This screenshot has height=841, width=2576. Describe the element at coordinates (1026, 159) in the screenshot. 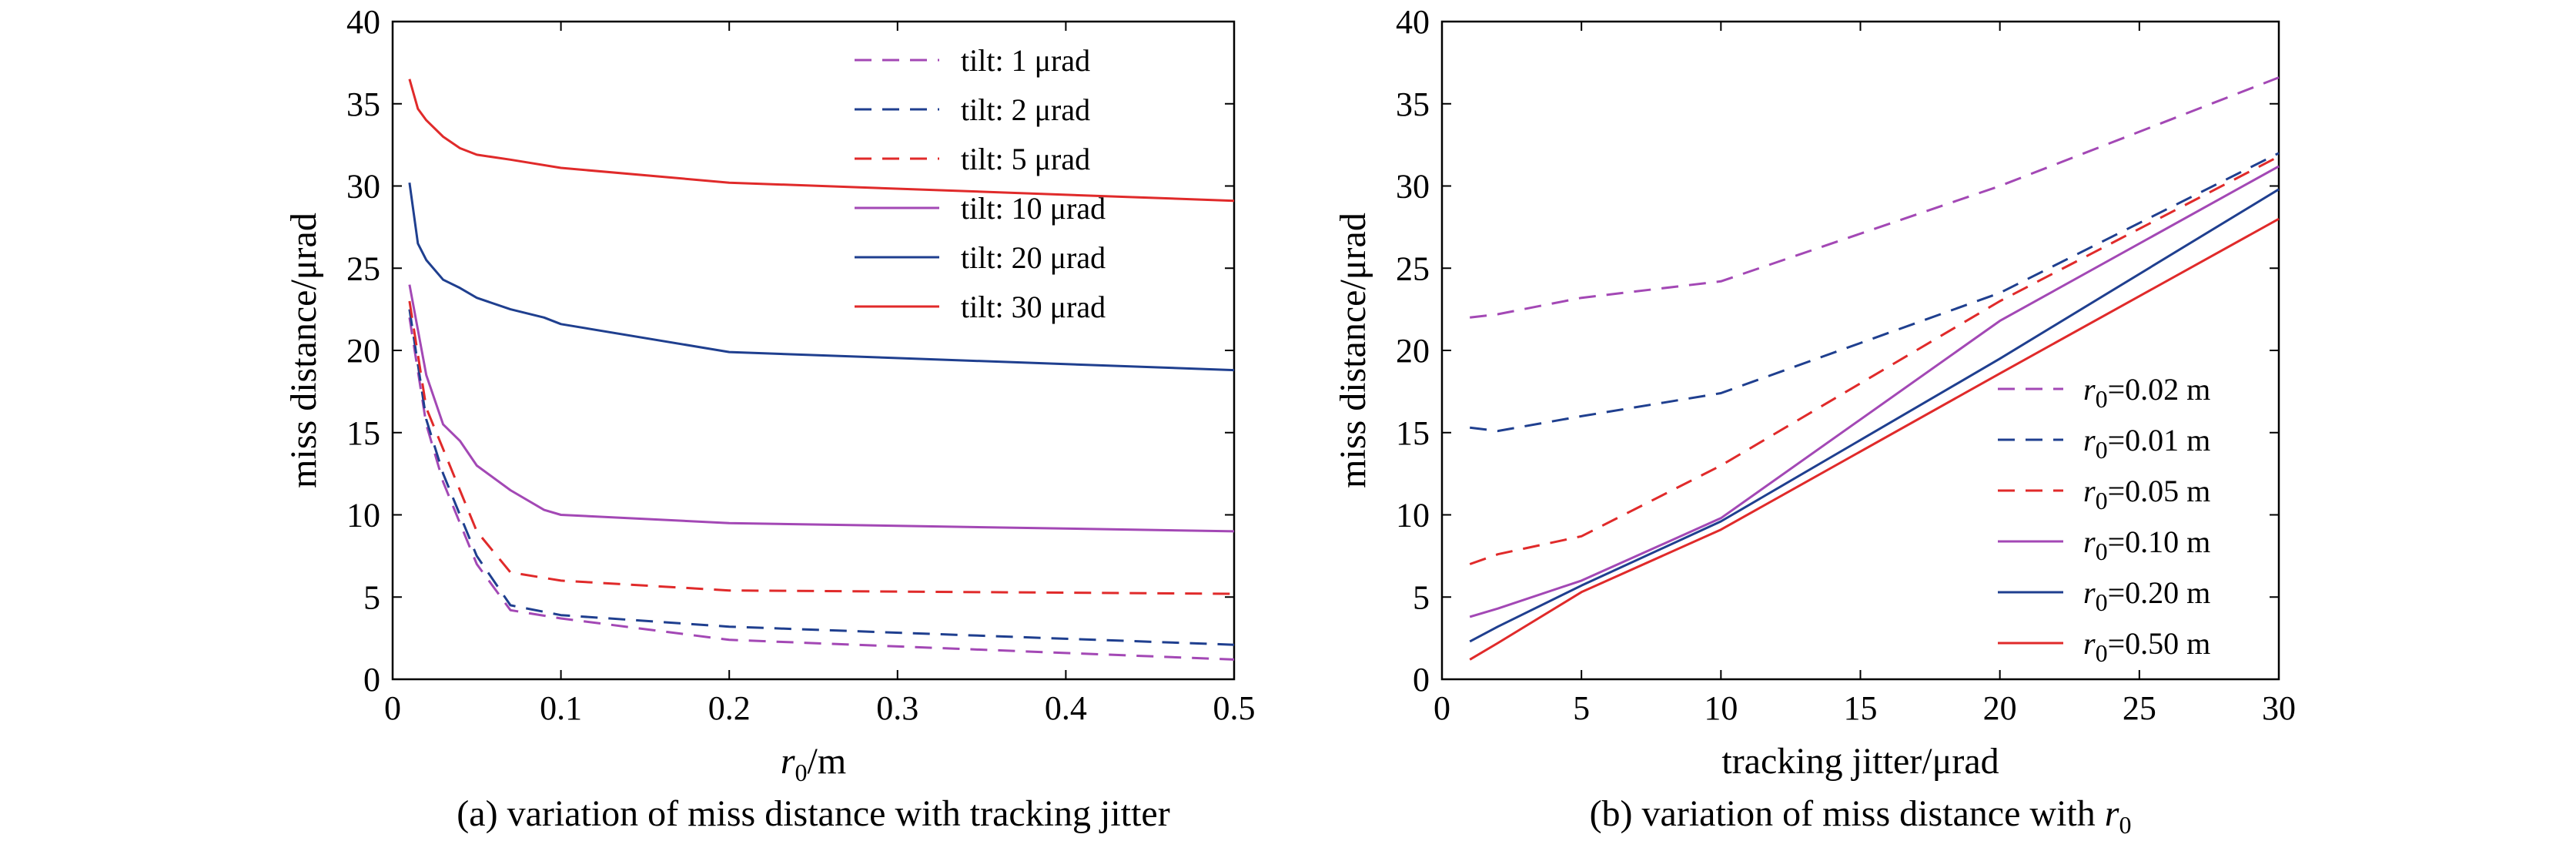

I see `legend-entry-2: tilt: 5 μrad` at that location.